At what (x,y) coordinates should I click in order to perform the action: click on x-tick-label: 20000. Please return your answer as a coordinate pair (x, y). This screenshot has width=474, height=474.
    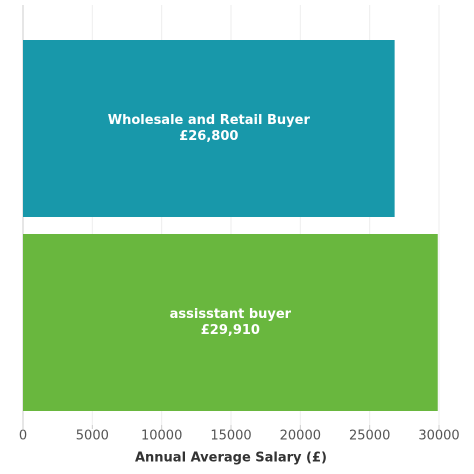
    Looking at the image, I should click on (300, 436).